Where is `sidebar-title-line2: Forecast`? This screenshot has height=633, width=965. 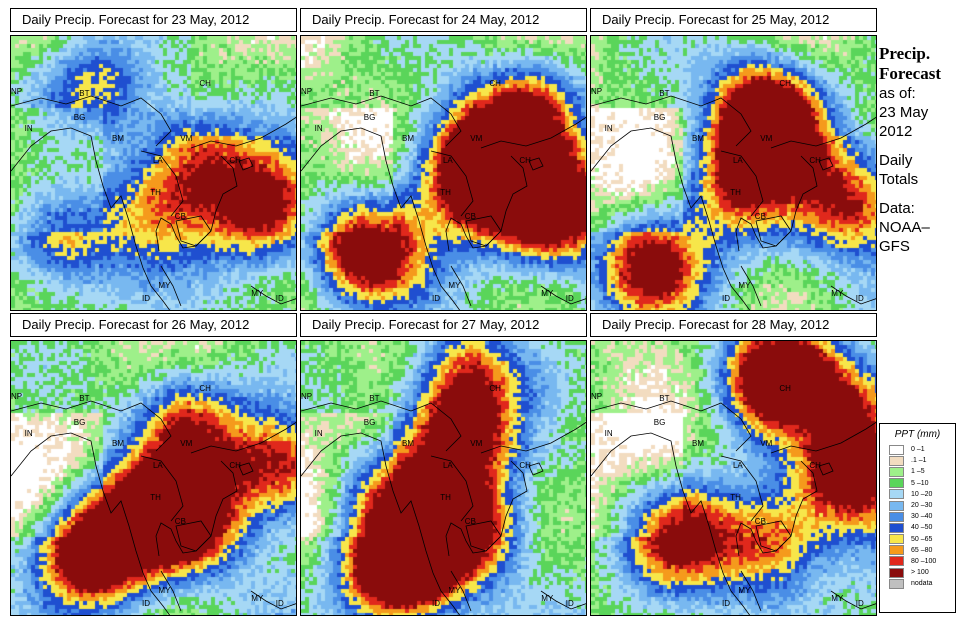
sidebar-title-line2: Forecast is located at coordinates (910, 73).